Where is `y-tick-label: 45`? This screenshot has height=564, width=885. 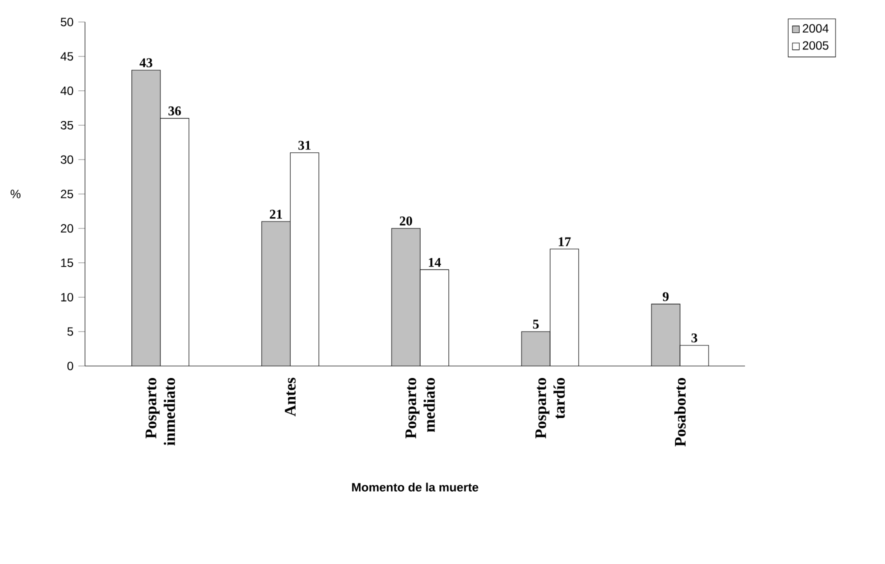 y-tick-label: 45 is located at coordinates (67, 56).